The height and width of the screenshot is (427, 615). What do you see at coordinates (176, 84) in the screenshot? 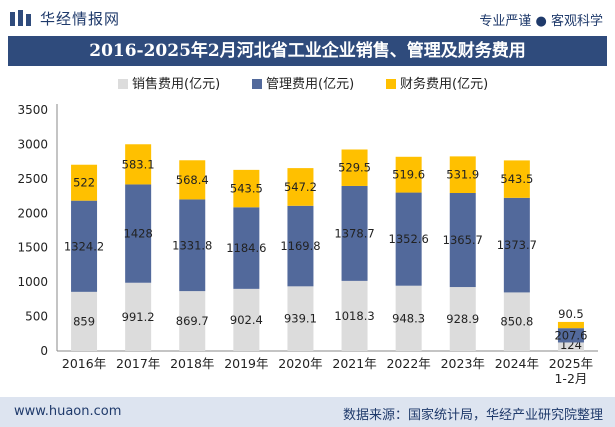
I see `legend-label-0: 销售费用(亿元)` at bounding box center [176, 84].